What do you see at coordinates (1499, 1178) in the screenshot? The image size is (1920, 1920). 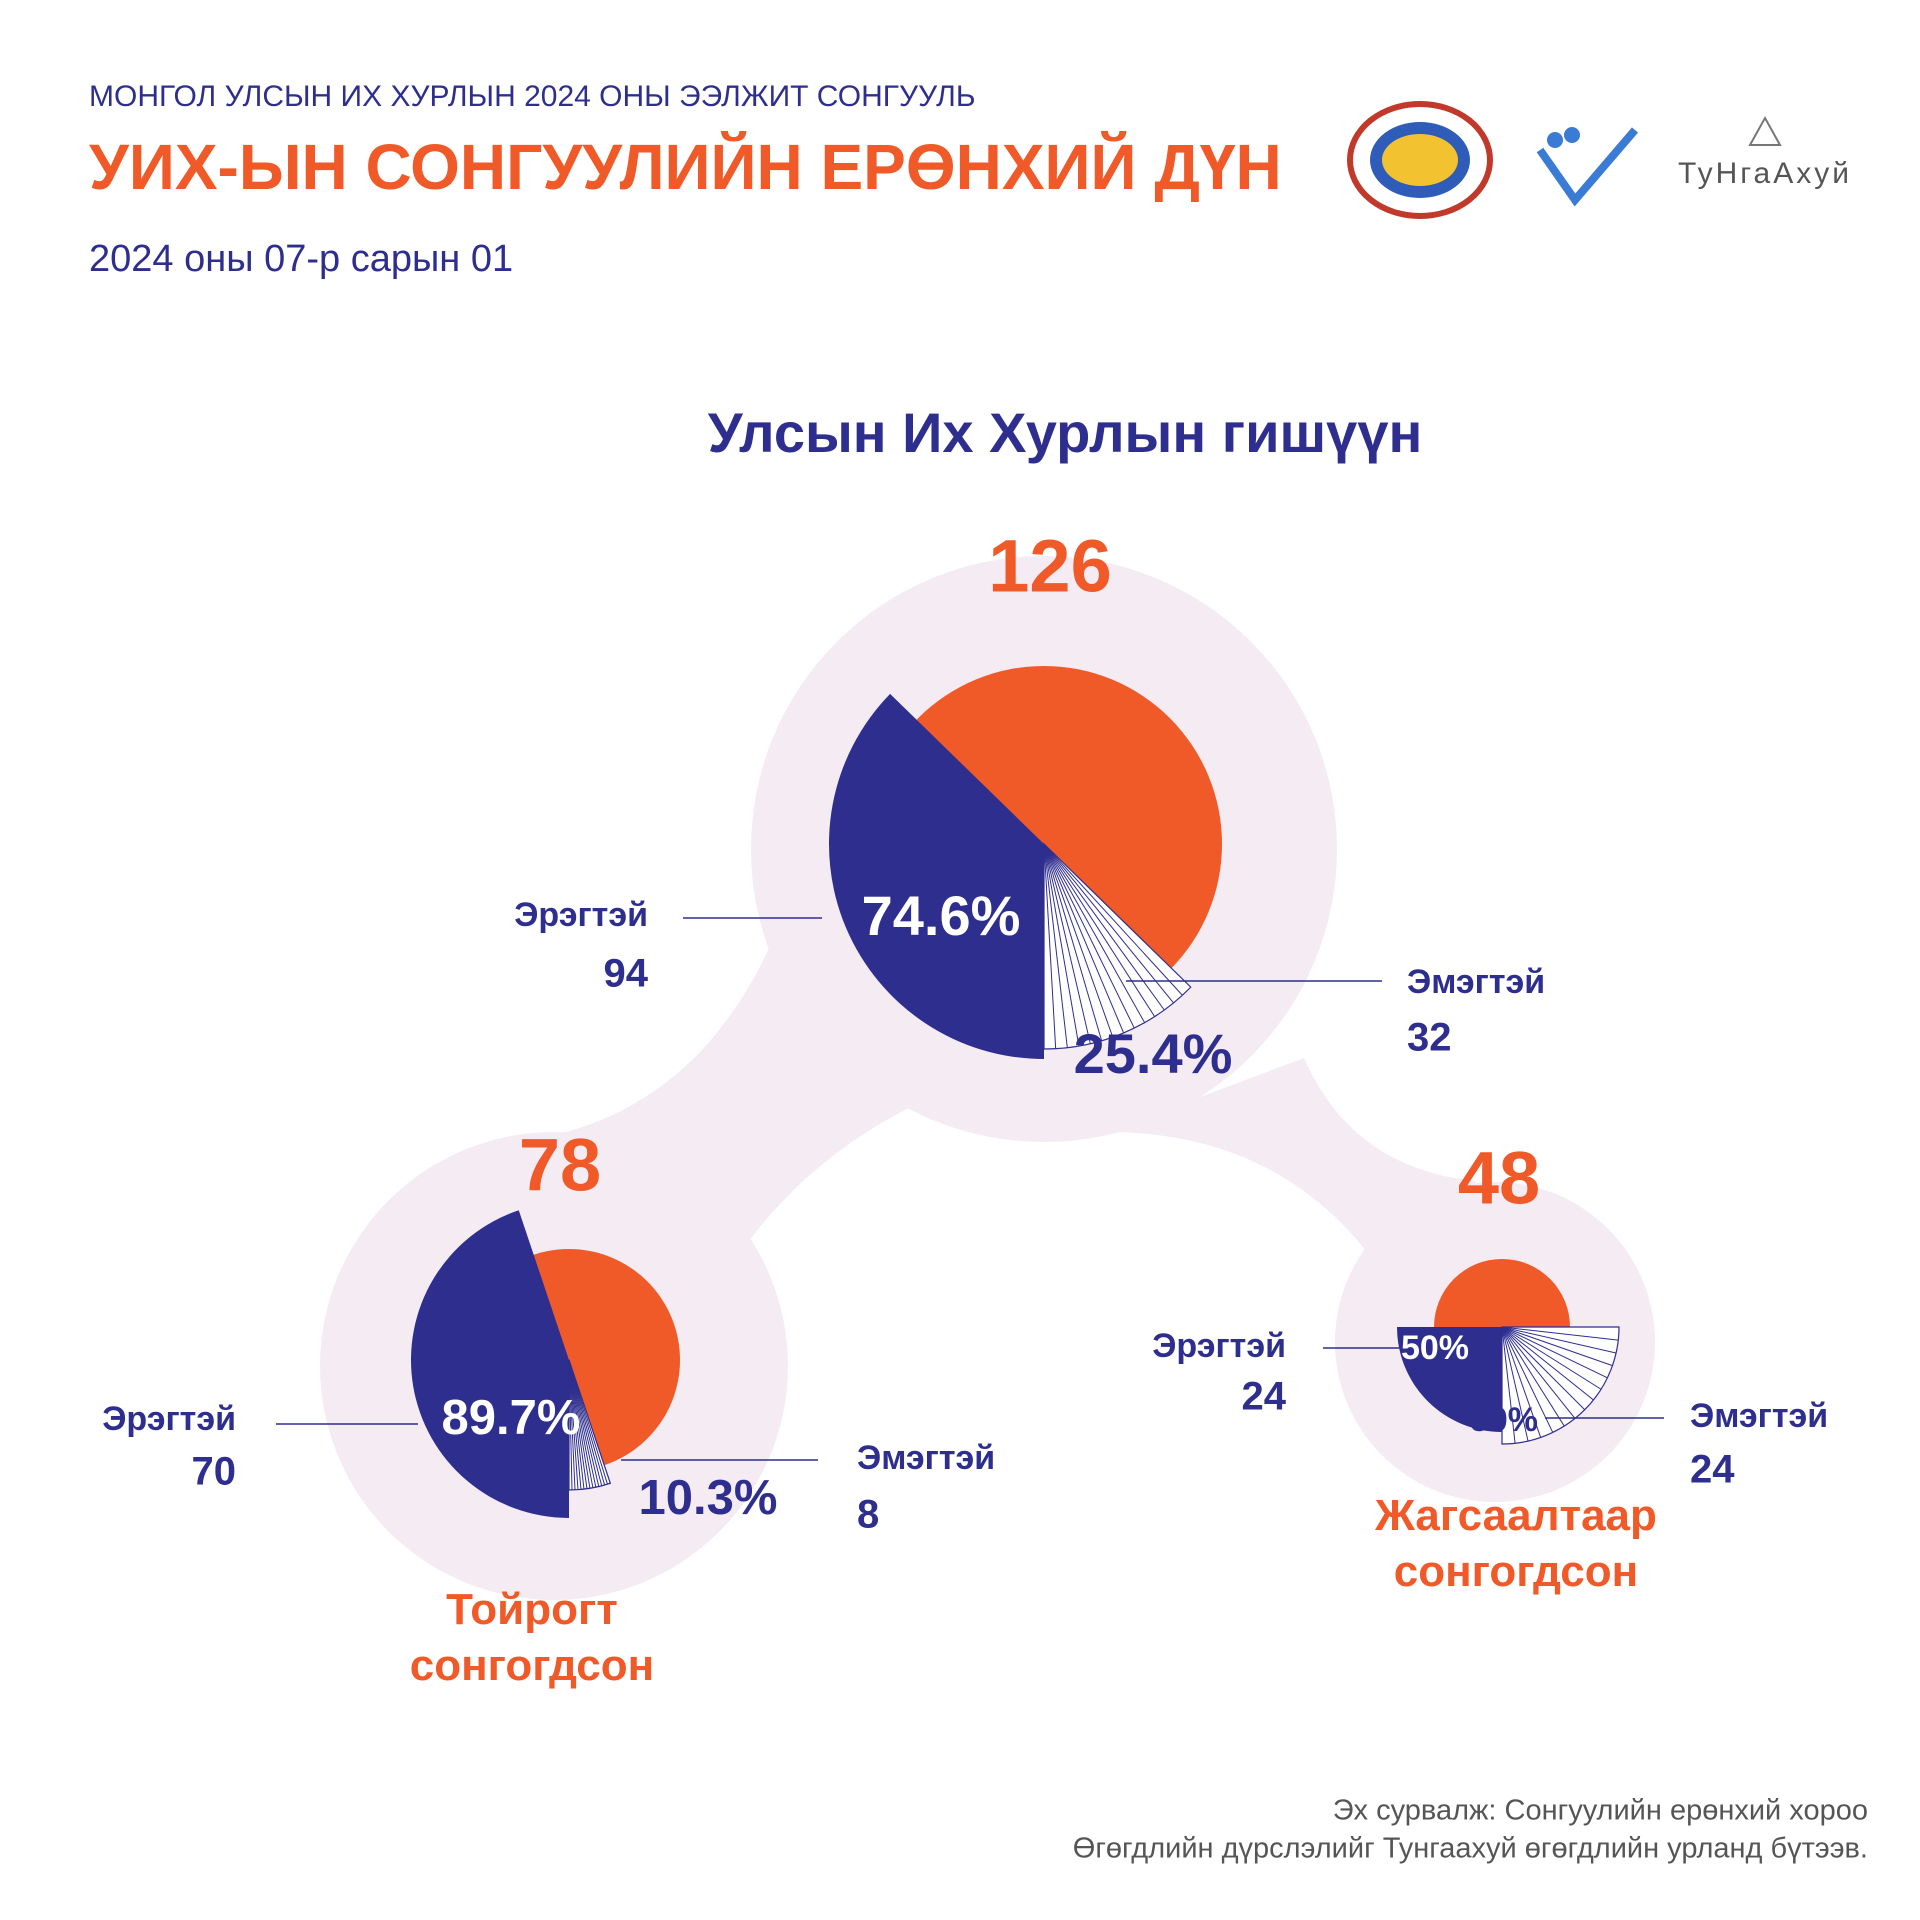 I see `total-label: 48` at bounding box center [1499, 1178].